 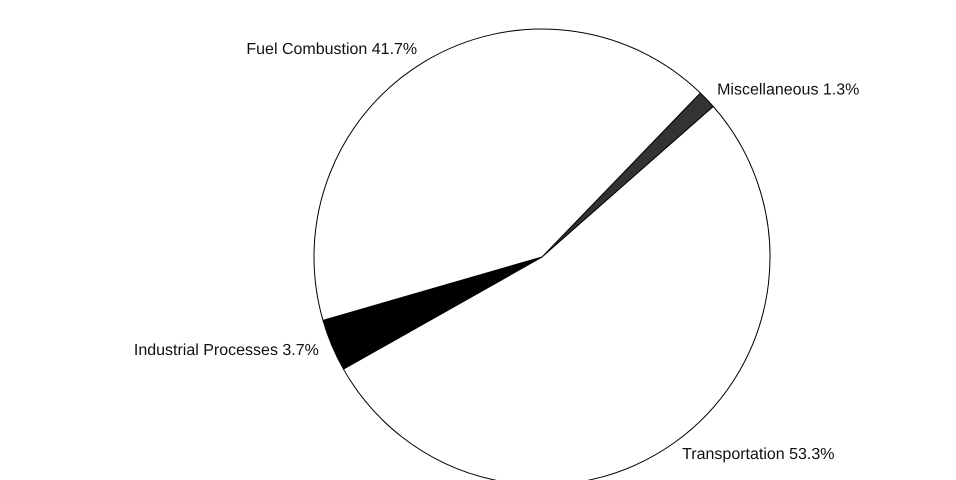 I want to click on slice-label: Miscellaneous 1.3%, so click(x=788, y=89).